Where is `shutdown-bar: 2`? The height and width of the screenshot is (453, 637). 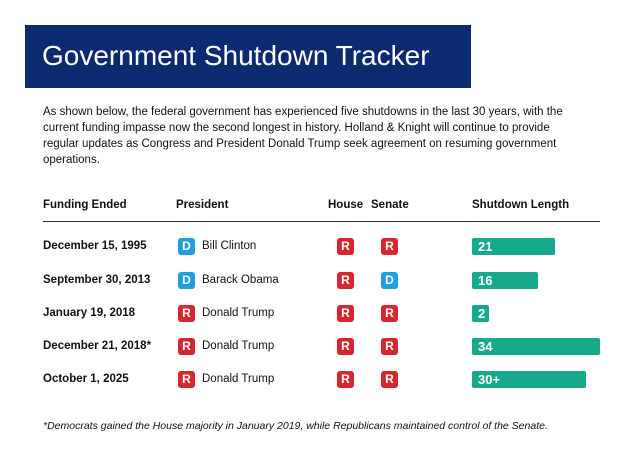
shutdown-bar: 2 is located at coordinates (480, 313).